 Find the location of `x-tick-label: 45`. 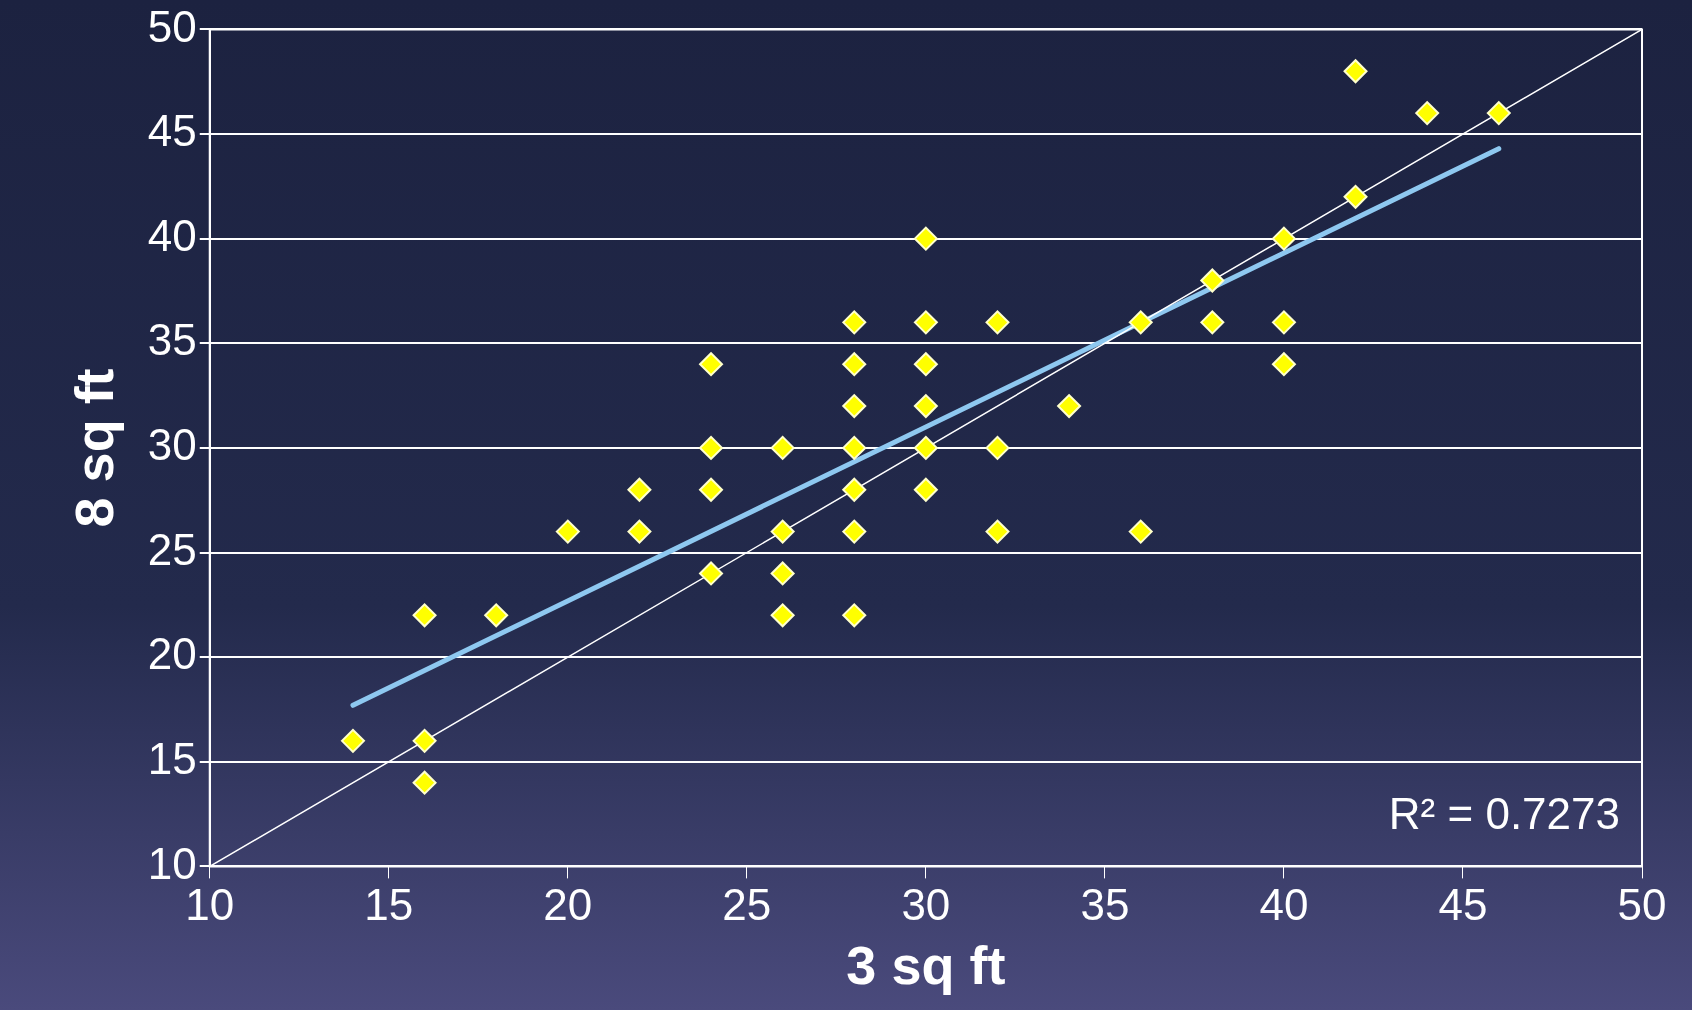

x-tick-label: 45 is located at coordinates (1463, 904).